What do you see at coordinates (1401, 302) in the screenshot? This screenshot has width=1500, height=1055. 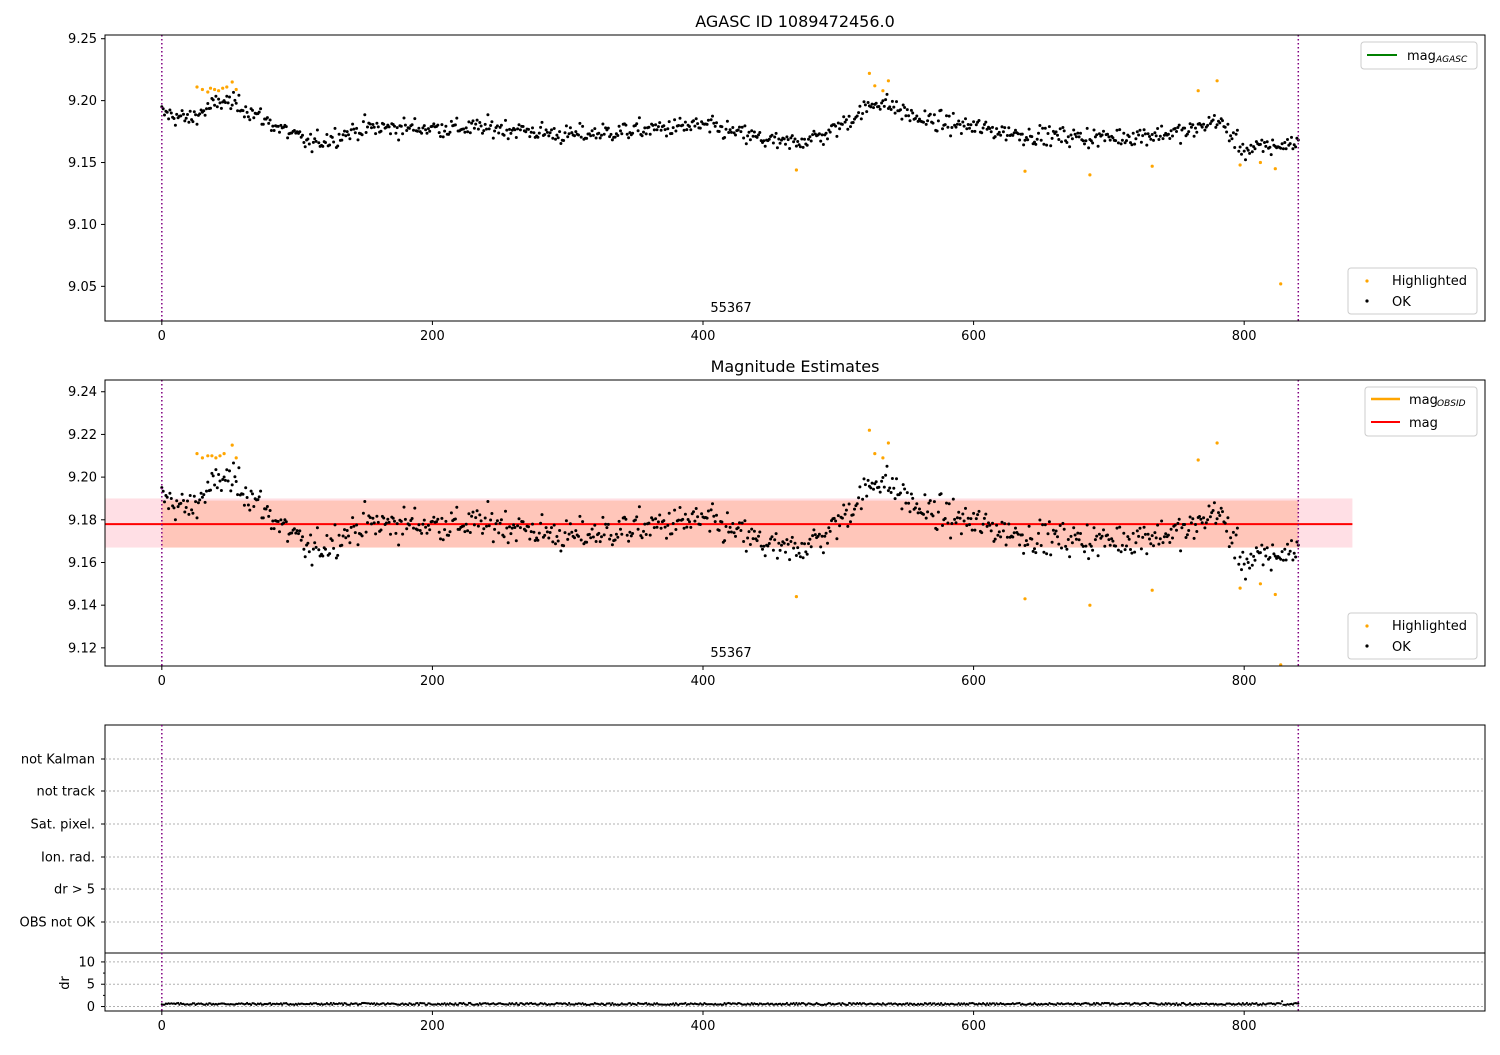 I see `legend-label-ok: OK` at bounding box center [1401, 302].